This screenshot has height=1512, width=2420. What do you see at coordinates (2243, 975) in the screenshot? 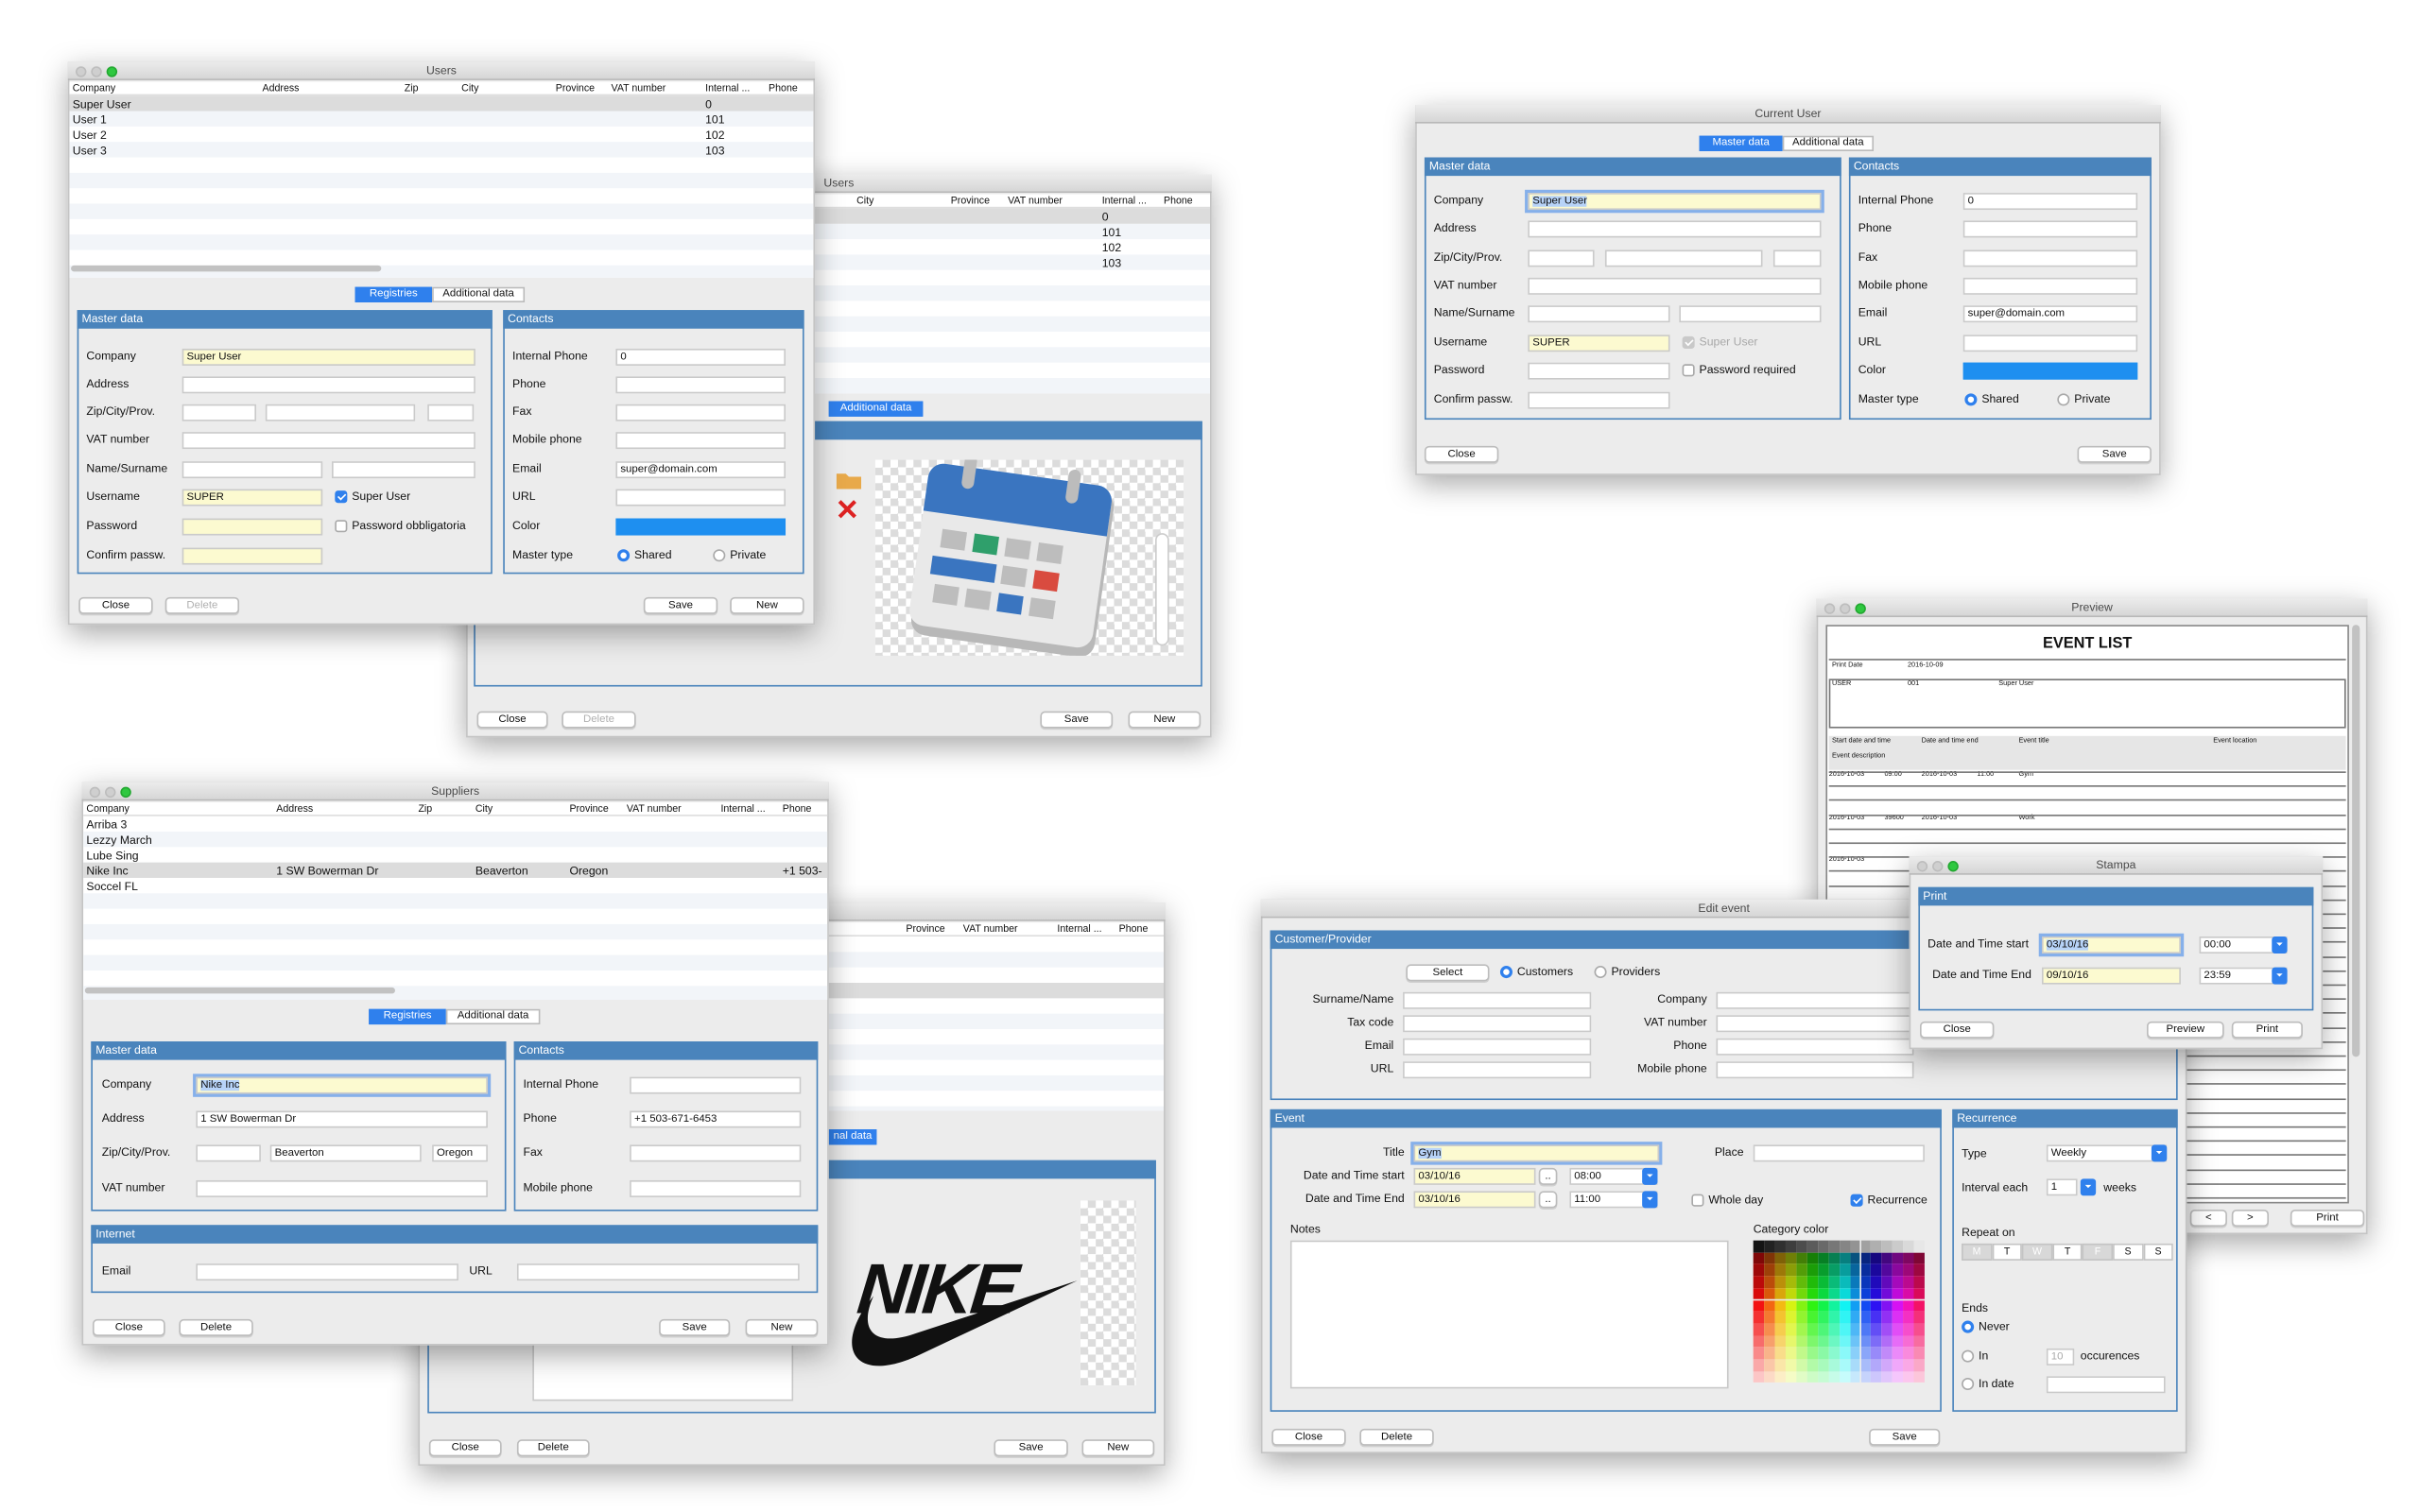
I see `text-field: 23:59` at bounding box center [2243, 975].